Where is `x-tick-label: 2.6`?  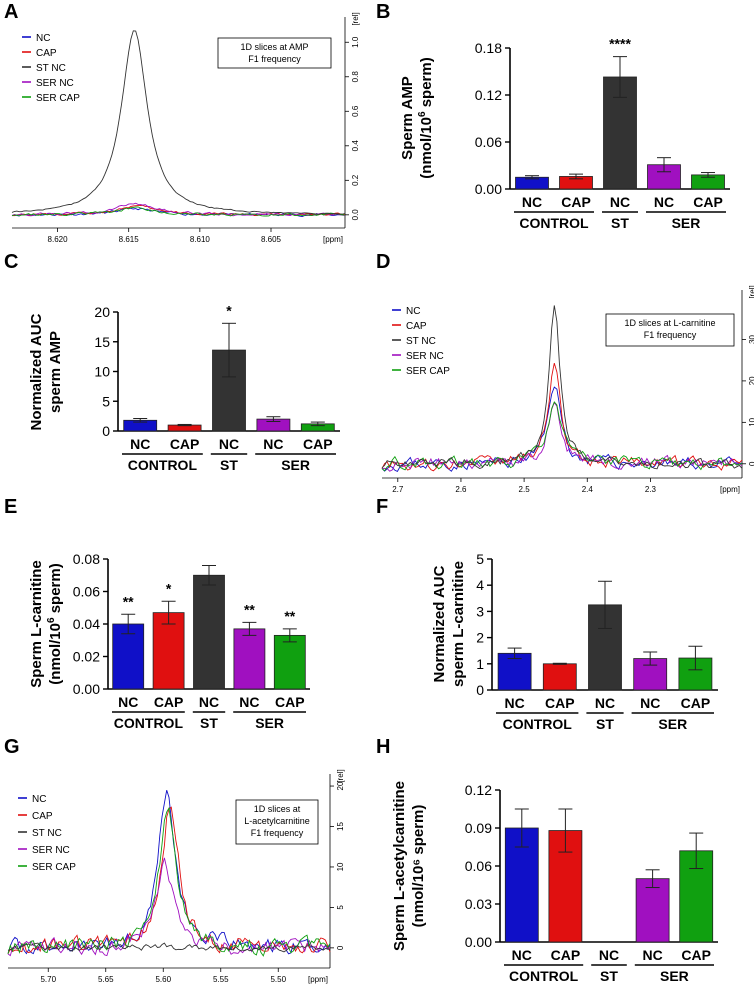 x-tick-label: 2.6 is located at coordinates (461, 489).